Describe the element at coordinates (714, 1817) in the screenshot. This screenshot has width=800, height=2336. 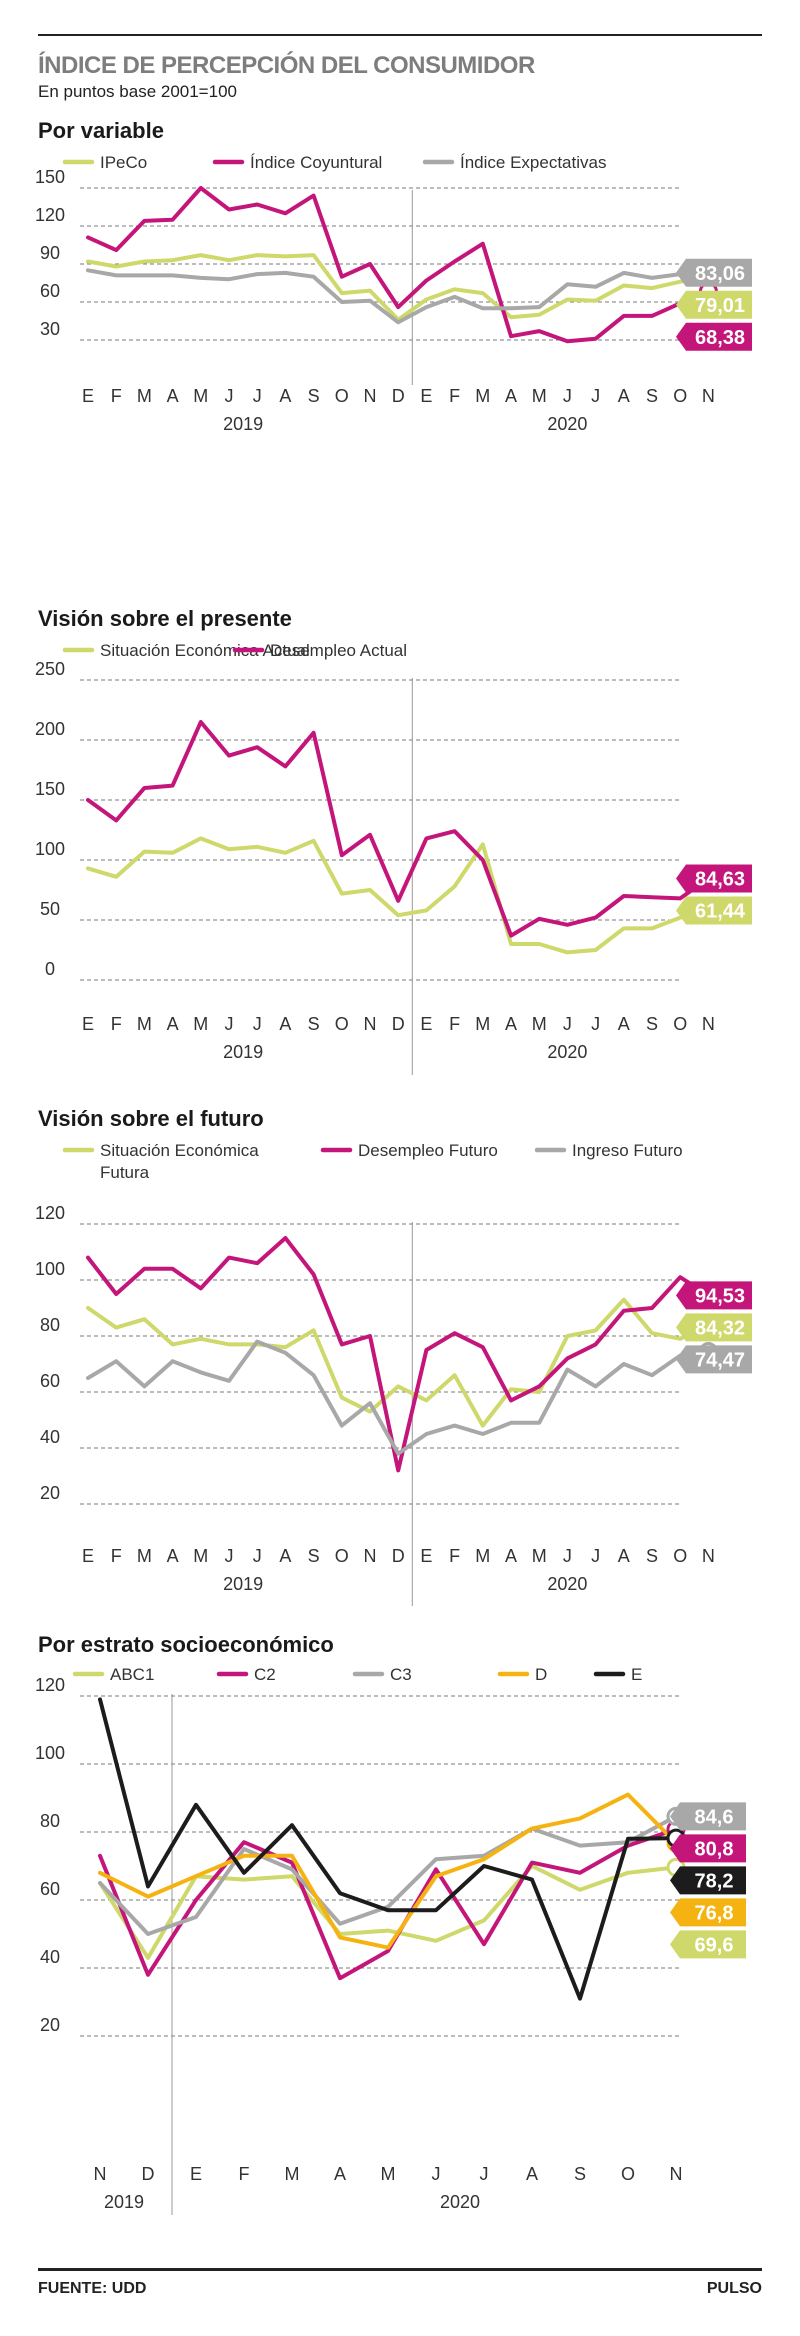
I see `end-value-label: 84,6` at that location.